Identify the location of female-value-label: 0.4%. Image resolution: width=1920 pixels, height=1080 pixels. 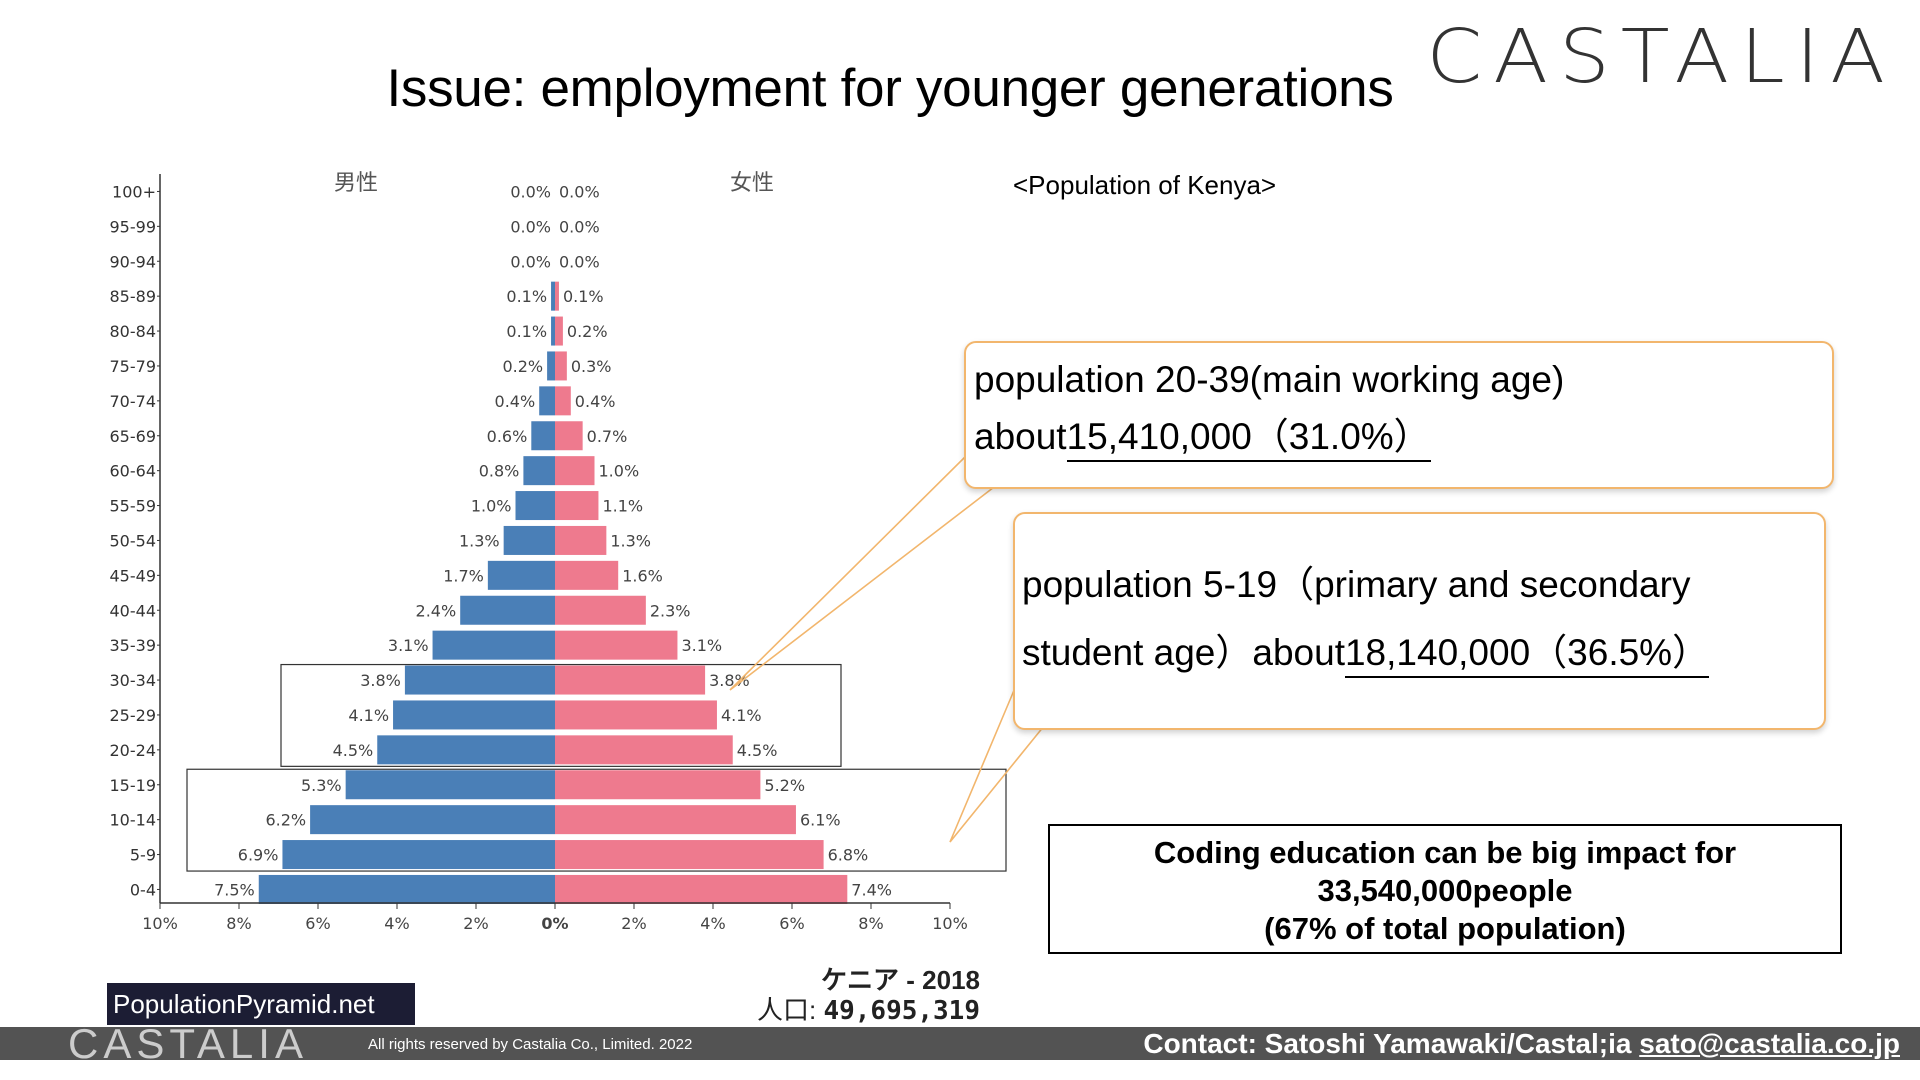
(595, 401).